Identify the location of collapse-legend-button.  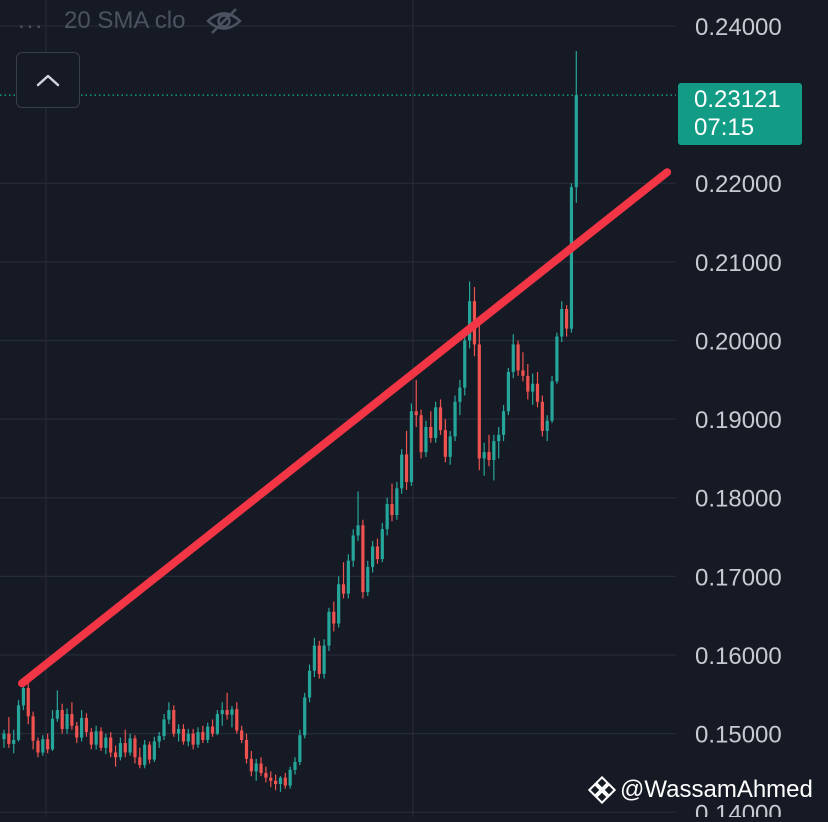
(48, 80).